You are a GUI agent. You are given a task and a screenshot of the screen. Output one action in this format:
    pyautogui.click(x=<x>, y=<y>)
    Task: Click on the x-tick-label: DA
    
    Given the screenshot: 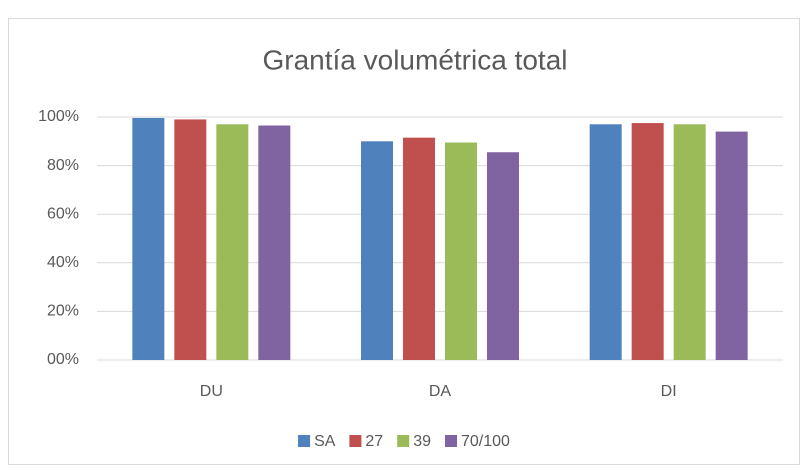 What is the action you would take?
    pyautogui.click(x=440, y=391)
    